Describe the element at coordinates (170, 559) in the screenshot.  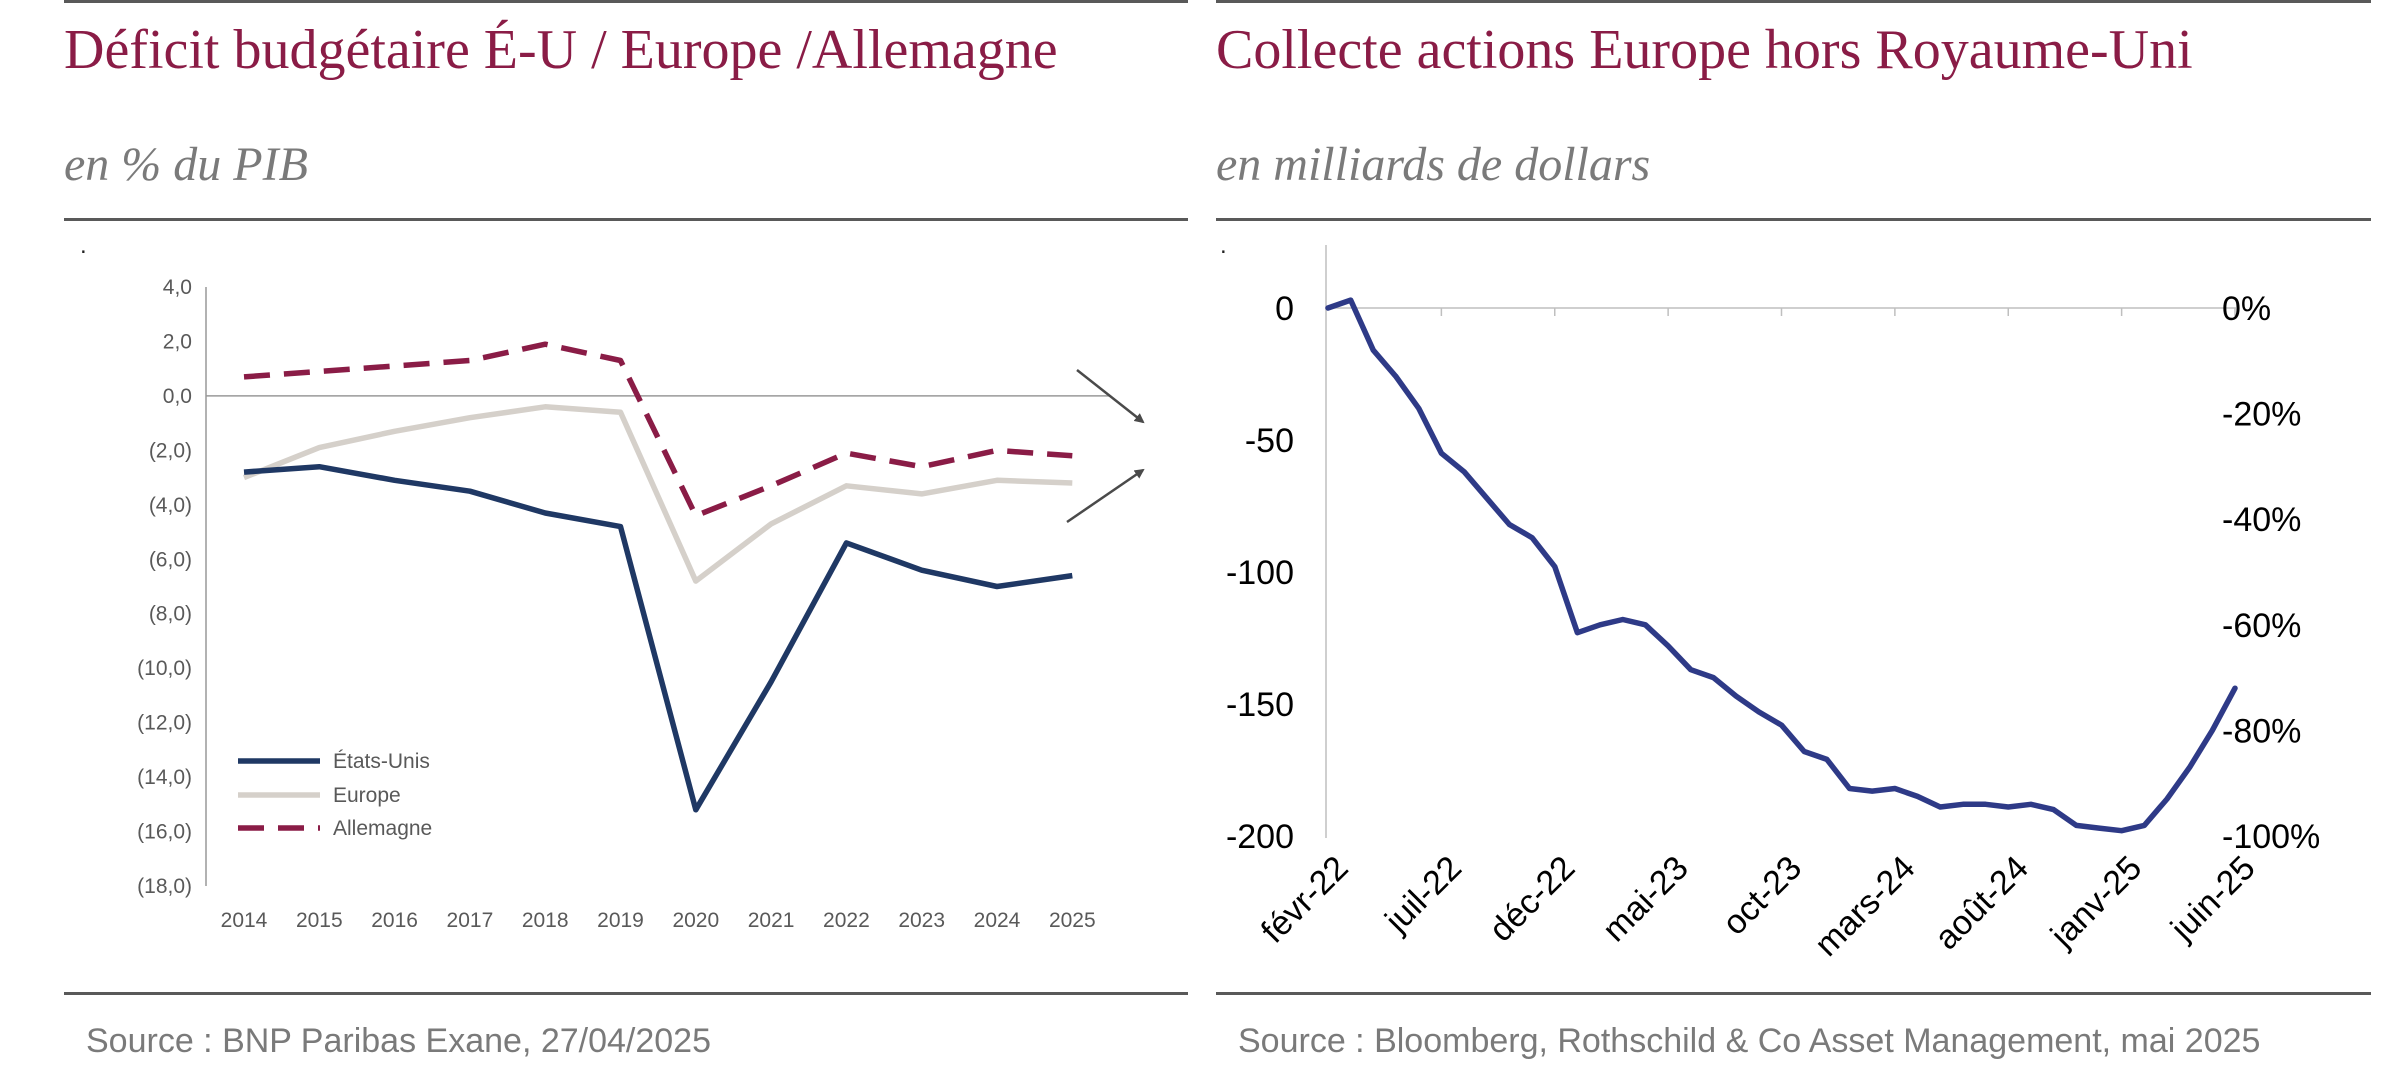
I see `y-tick-label: (6,0)` at that location.